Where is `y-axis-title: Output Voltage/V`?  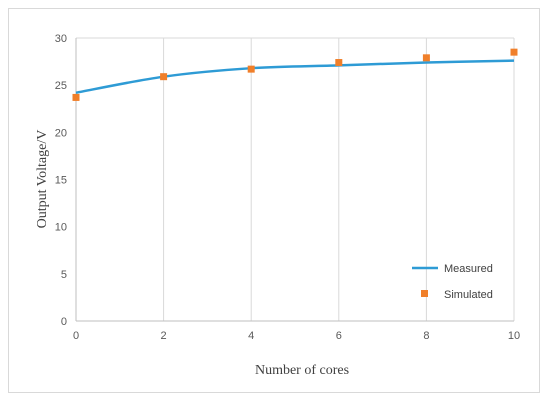
y-axis-title: Output Voltage/V is located at coordinates (42, 179).